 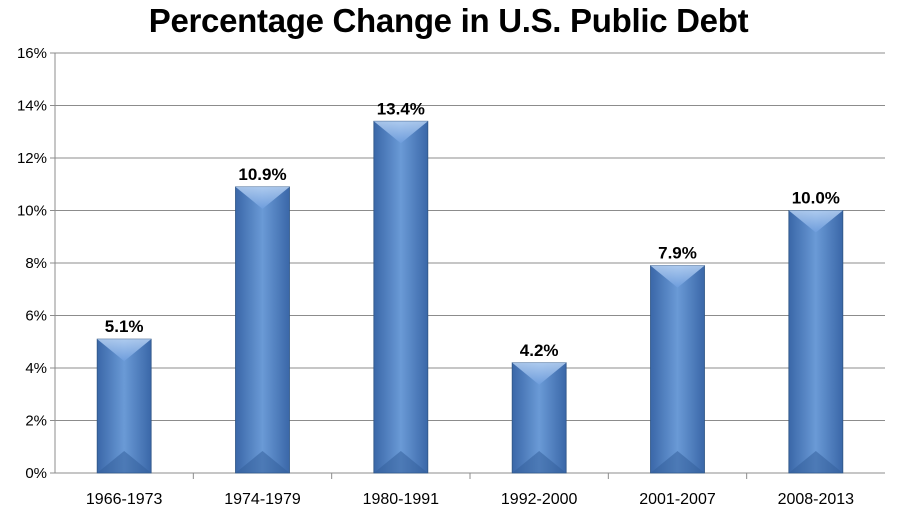 I want to click on x-category-label: 2001-2007, so click(x=677, y=499).